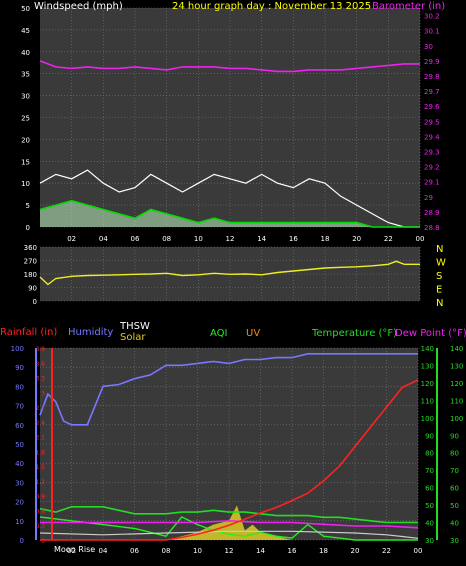 The height and width of the screenshot is (566, 466). Describe the element at coordinates (439, 290) in the screenshot. I see `compass-label: E` at that location.